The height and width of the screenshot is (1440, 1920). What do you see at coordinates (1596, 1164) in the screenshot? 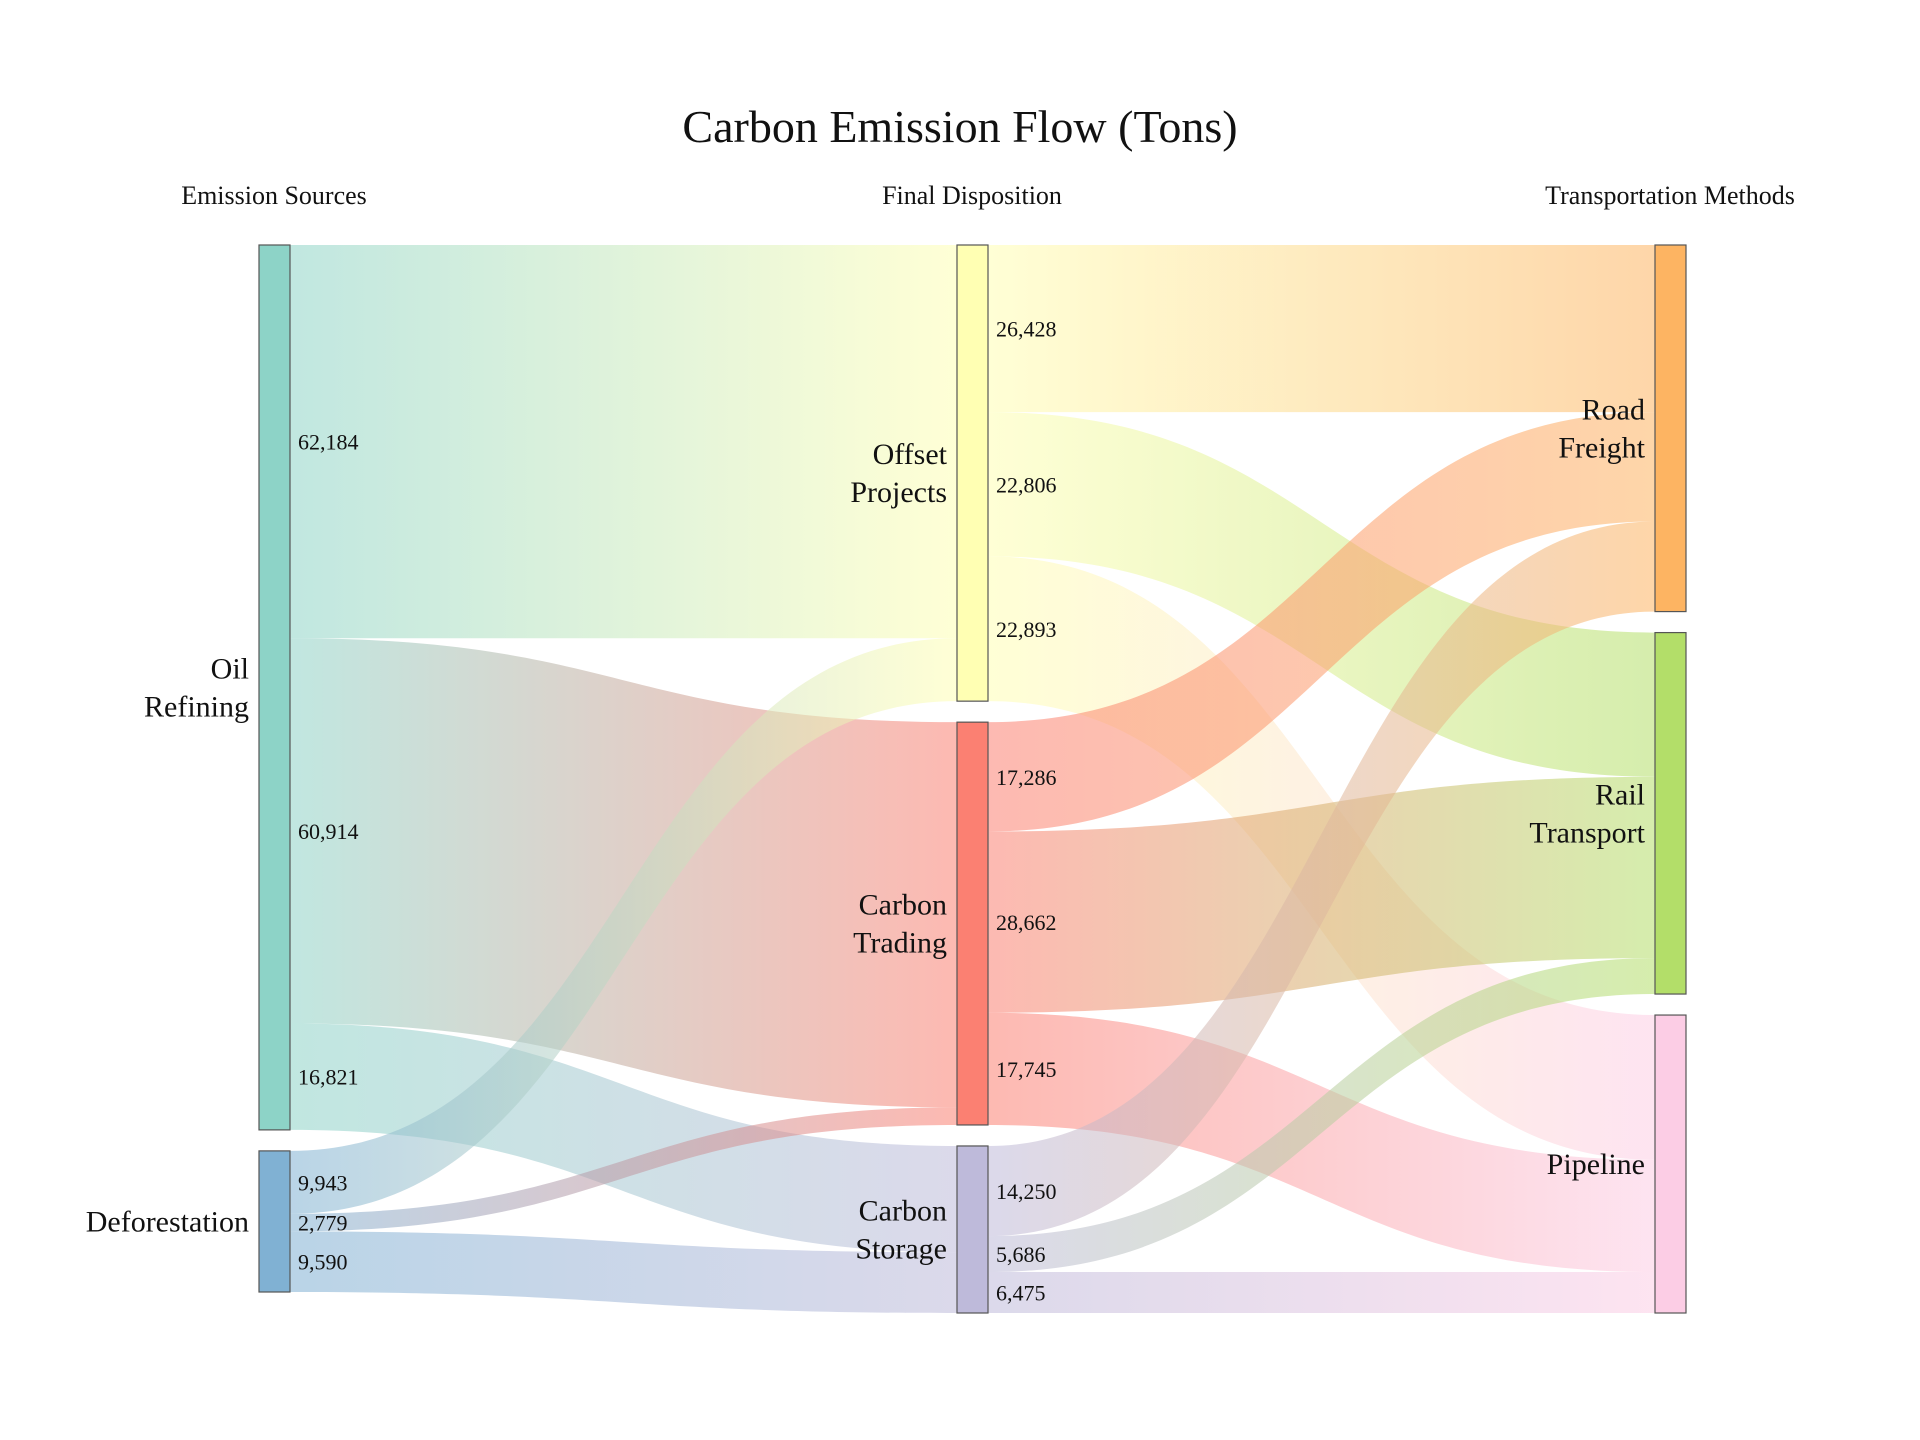
I see `node-label-pipeline-line-1: Pipeline` at bounding box center [1596, 1164].